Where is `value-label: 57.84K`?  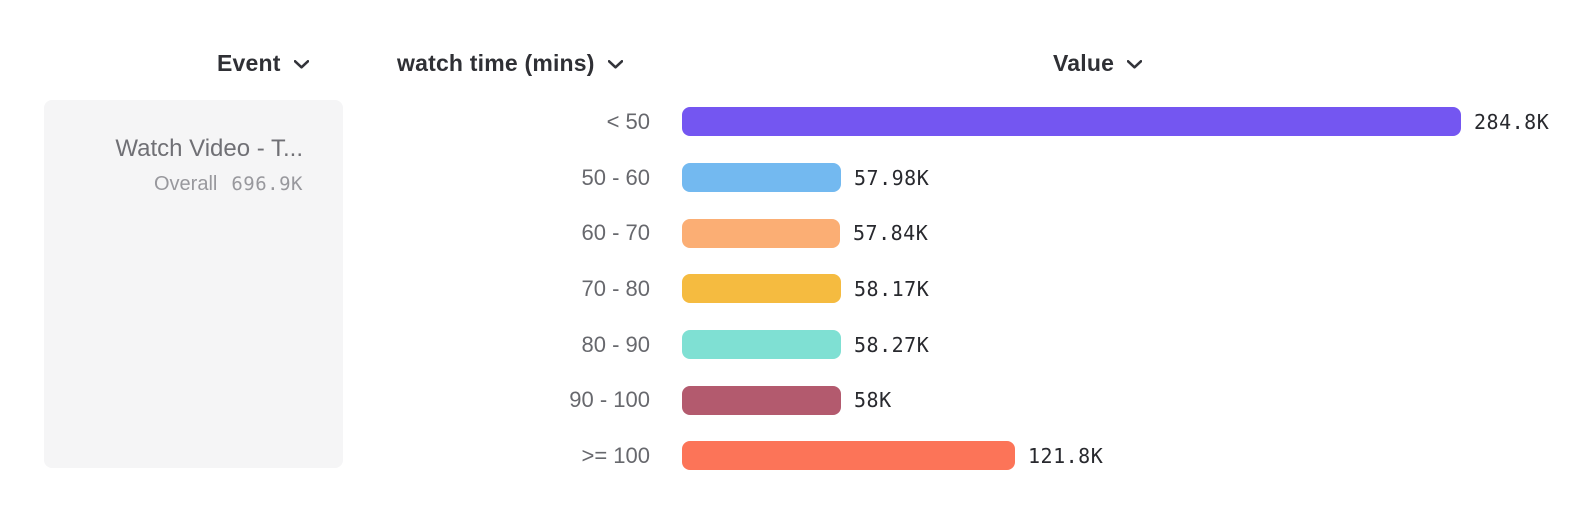
value-label: 57.84K is located at coordinates (891, 233).